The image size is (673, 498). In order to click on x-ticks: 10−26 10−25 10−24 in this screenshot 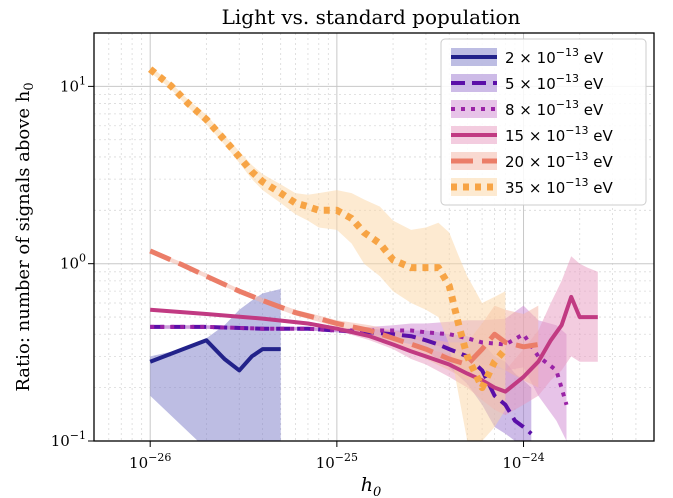, I will do `click(337, 456)`.